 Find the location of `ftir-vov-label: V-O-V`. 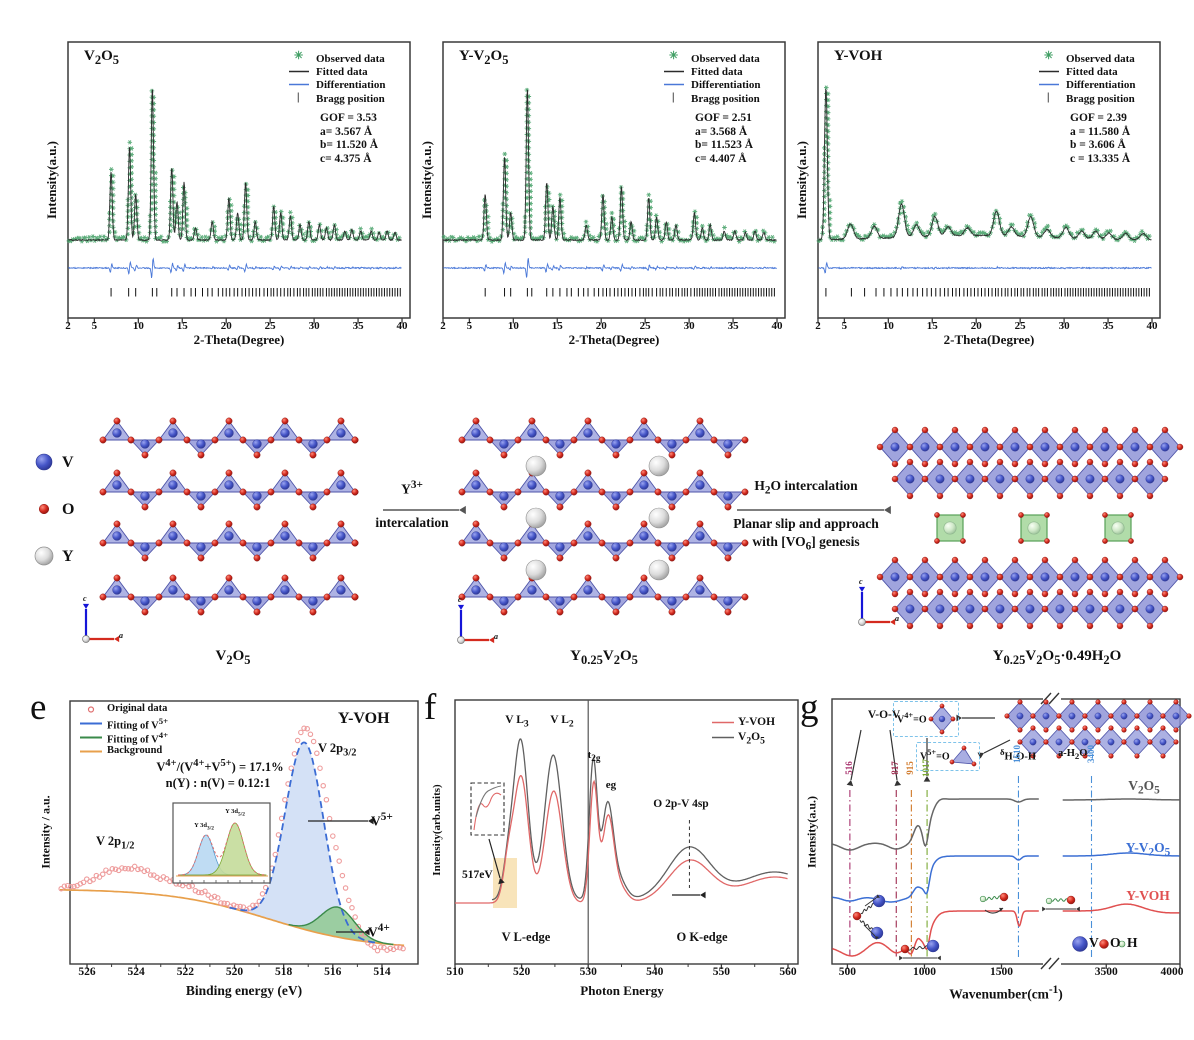

ftir-vov-label: V-O-V is located at coordinates (884, 715).